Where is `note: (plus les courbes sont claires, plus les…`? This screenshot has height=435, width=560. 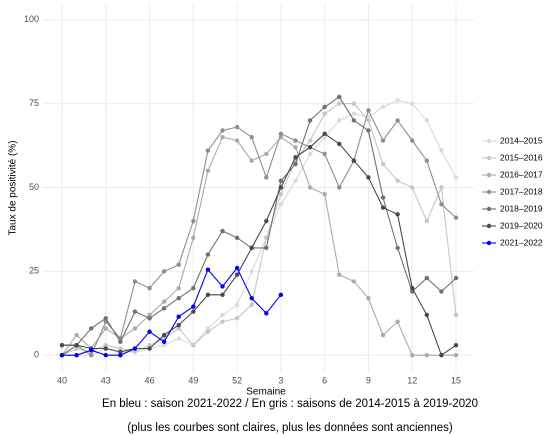 note: (plus les courbes sont claires, plus les… is located at coordinates (290, 428).